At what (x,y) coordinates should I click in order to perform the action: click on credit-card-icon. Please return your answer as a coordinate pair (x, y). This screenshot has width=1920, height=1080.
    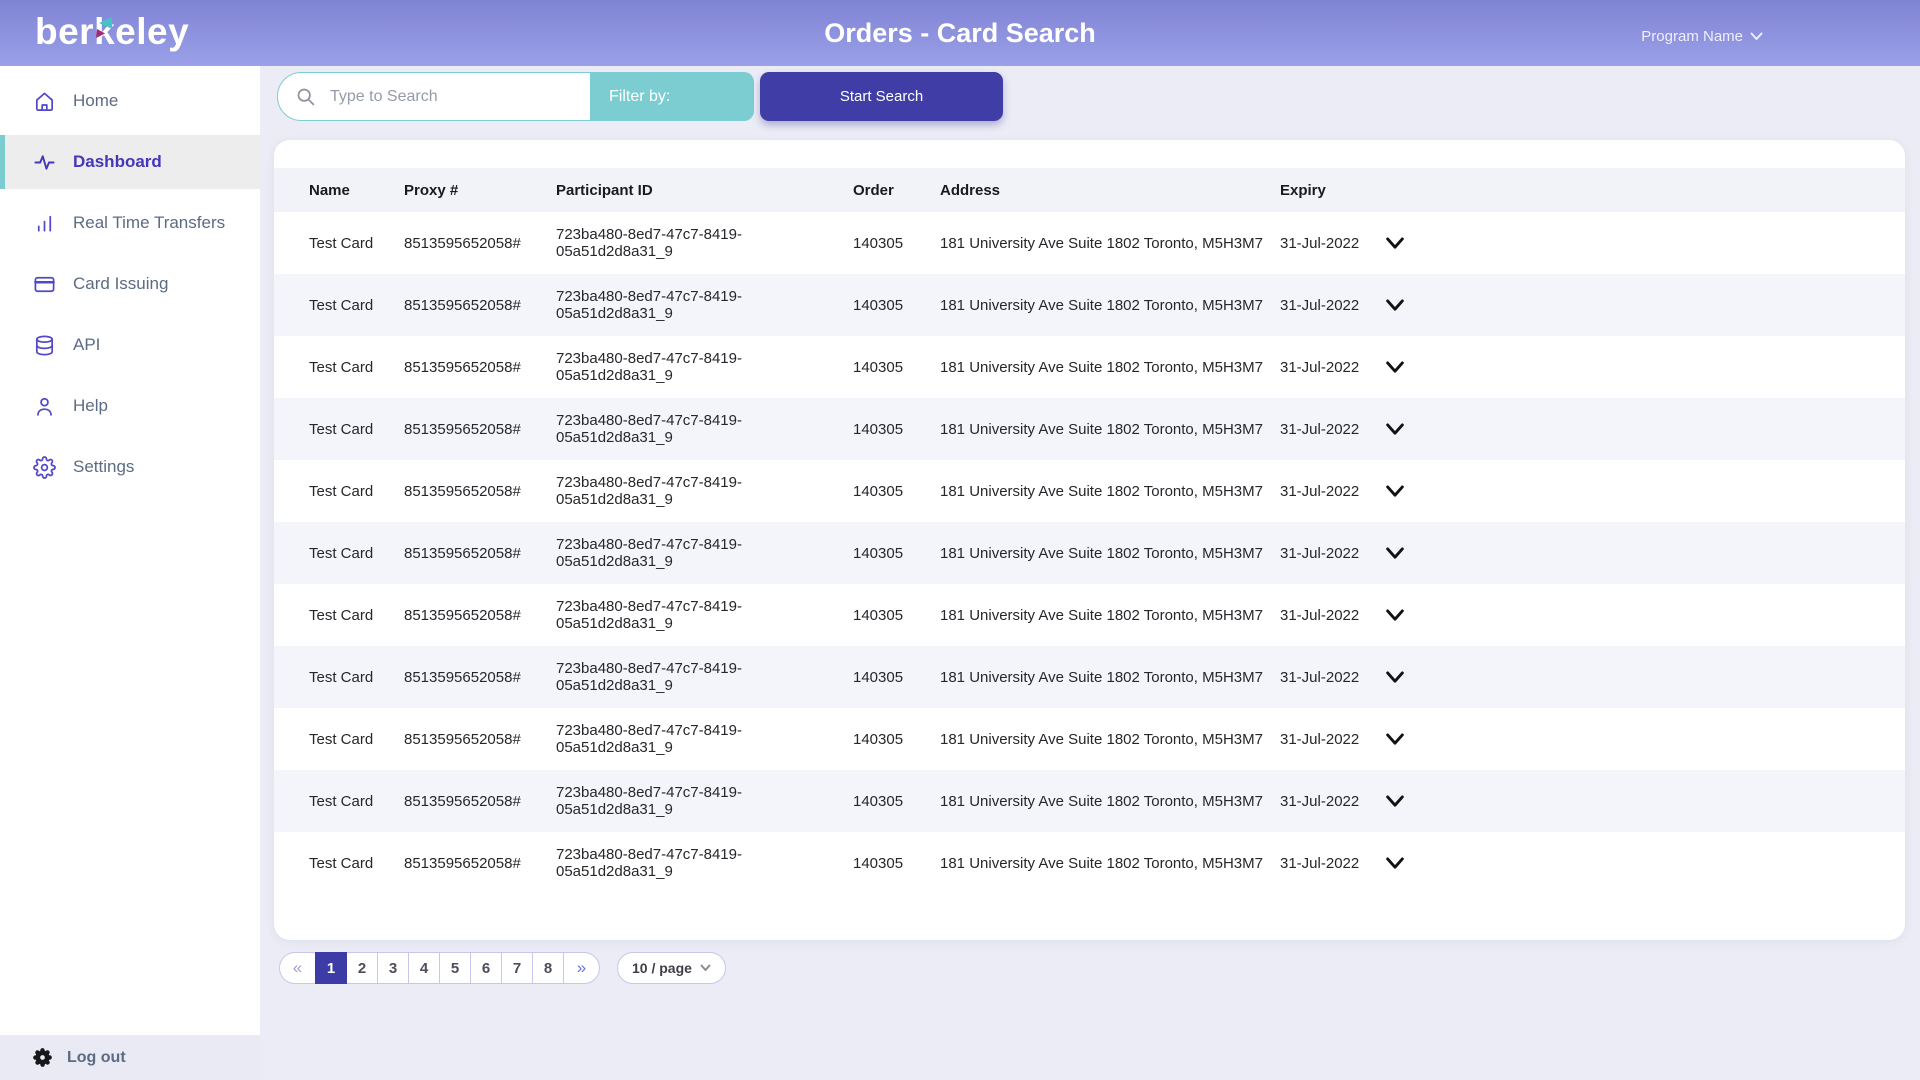
    Looking at the image, I should click on (44, 284).